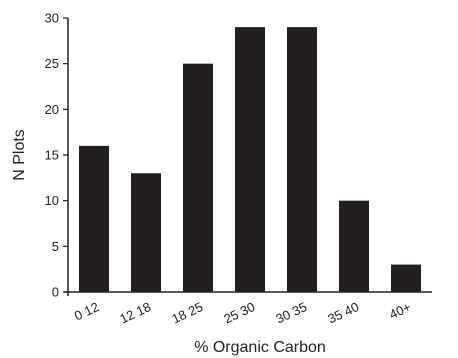 This screenshot has width=458, height=358. I want to click on x-axis-title: % Organic Carbon, so click(260, 347).